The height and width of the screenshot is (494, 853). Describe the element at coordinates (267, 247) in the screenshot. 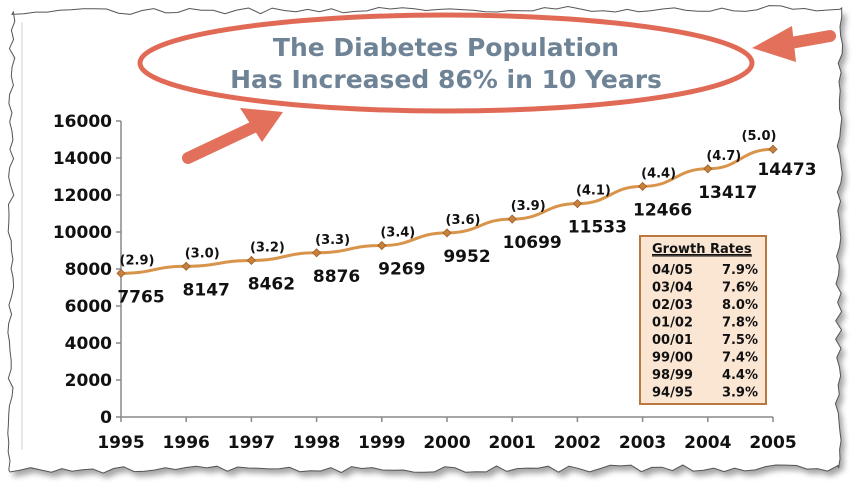

I see `rate-label: (3.2)` at that location.